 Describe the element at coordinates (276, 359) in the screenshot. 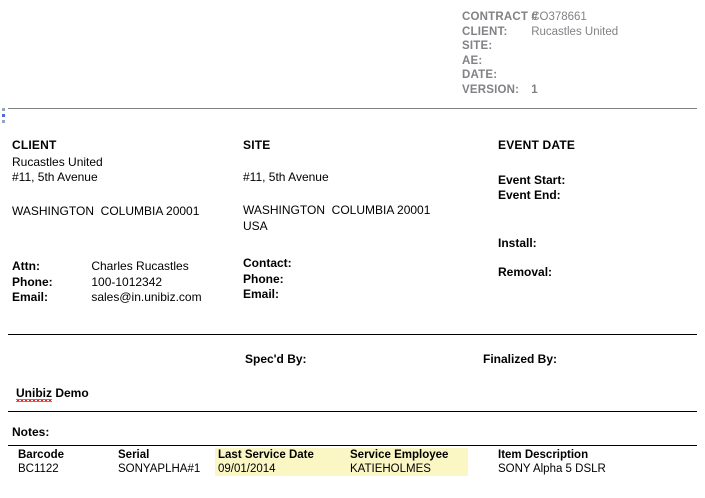

I see `specd-by-label: Spec'd By:` at that location.